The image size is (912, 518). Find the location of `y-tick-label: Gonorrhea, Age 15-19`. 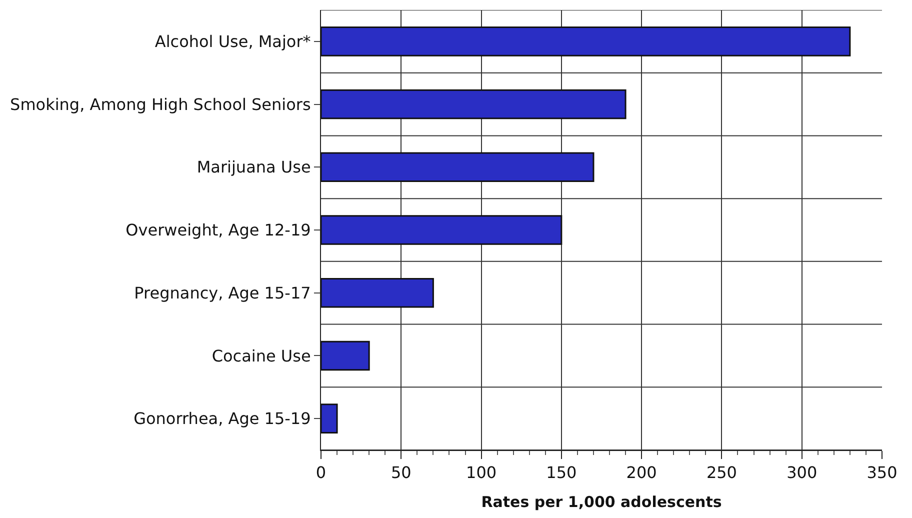

y-tick-label: Gonorrhea, Age 15-19 is located at coordinates (222, 418).